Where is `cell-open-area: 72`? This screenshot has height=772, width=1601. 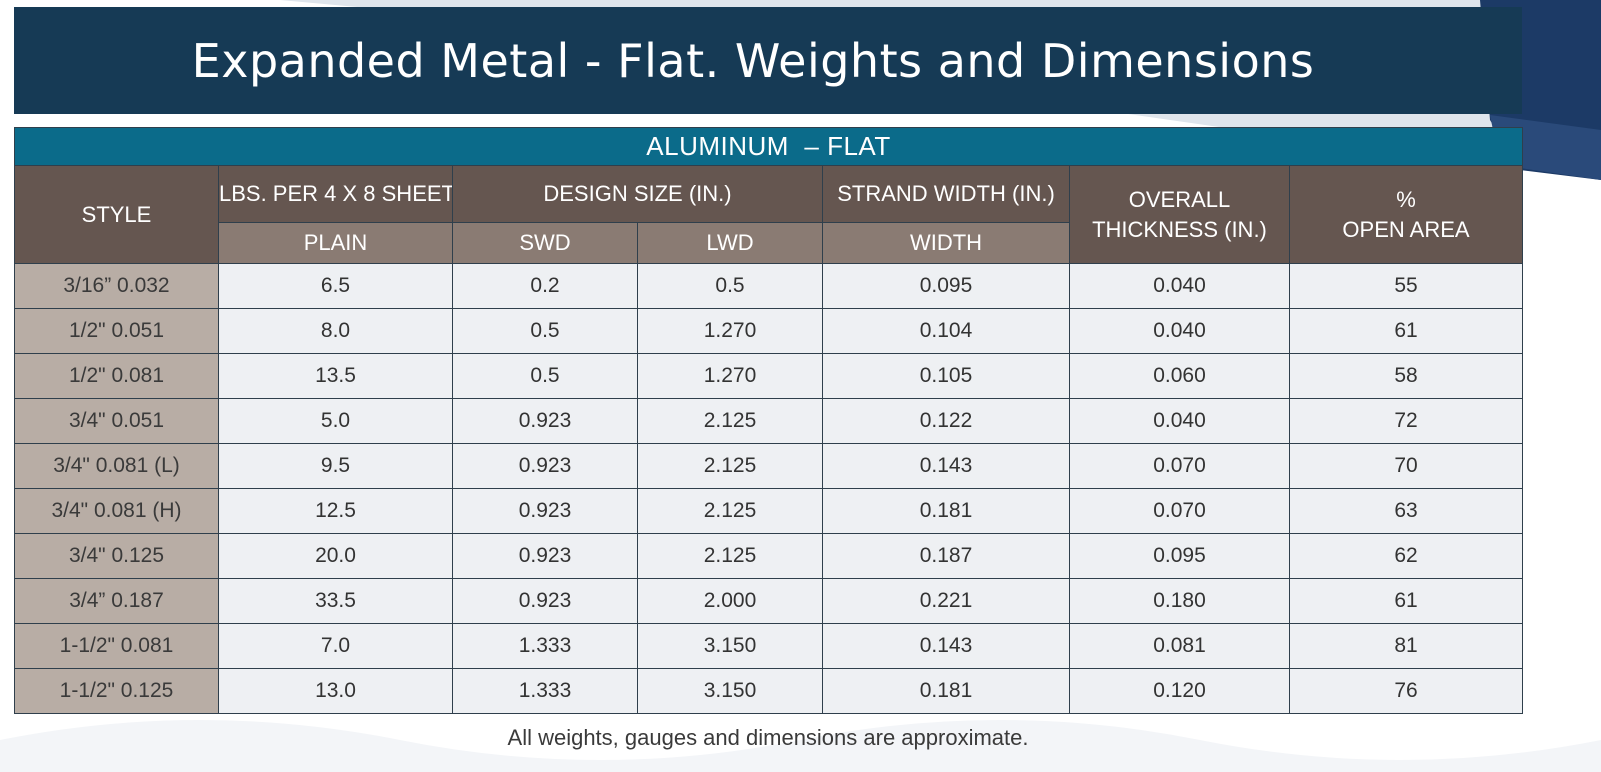 cell-open-area: 72 is located at coordinates (1406, 421).